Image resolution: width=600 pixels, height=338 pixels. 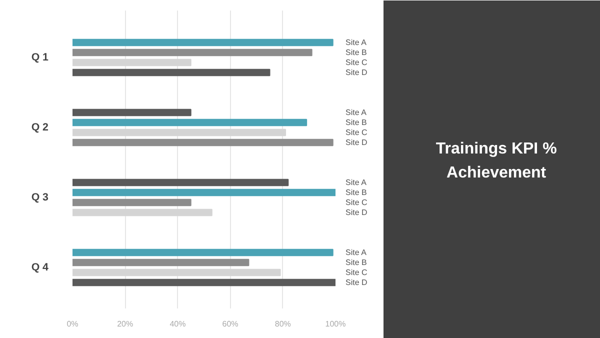 What do you see at coordinates (230, 324) in the screenshot?
I see `x-tick-label: 60%` at bounding box center [230, 324].